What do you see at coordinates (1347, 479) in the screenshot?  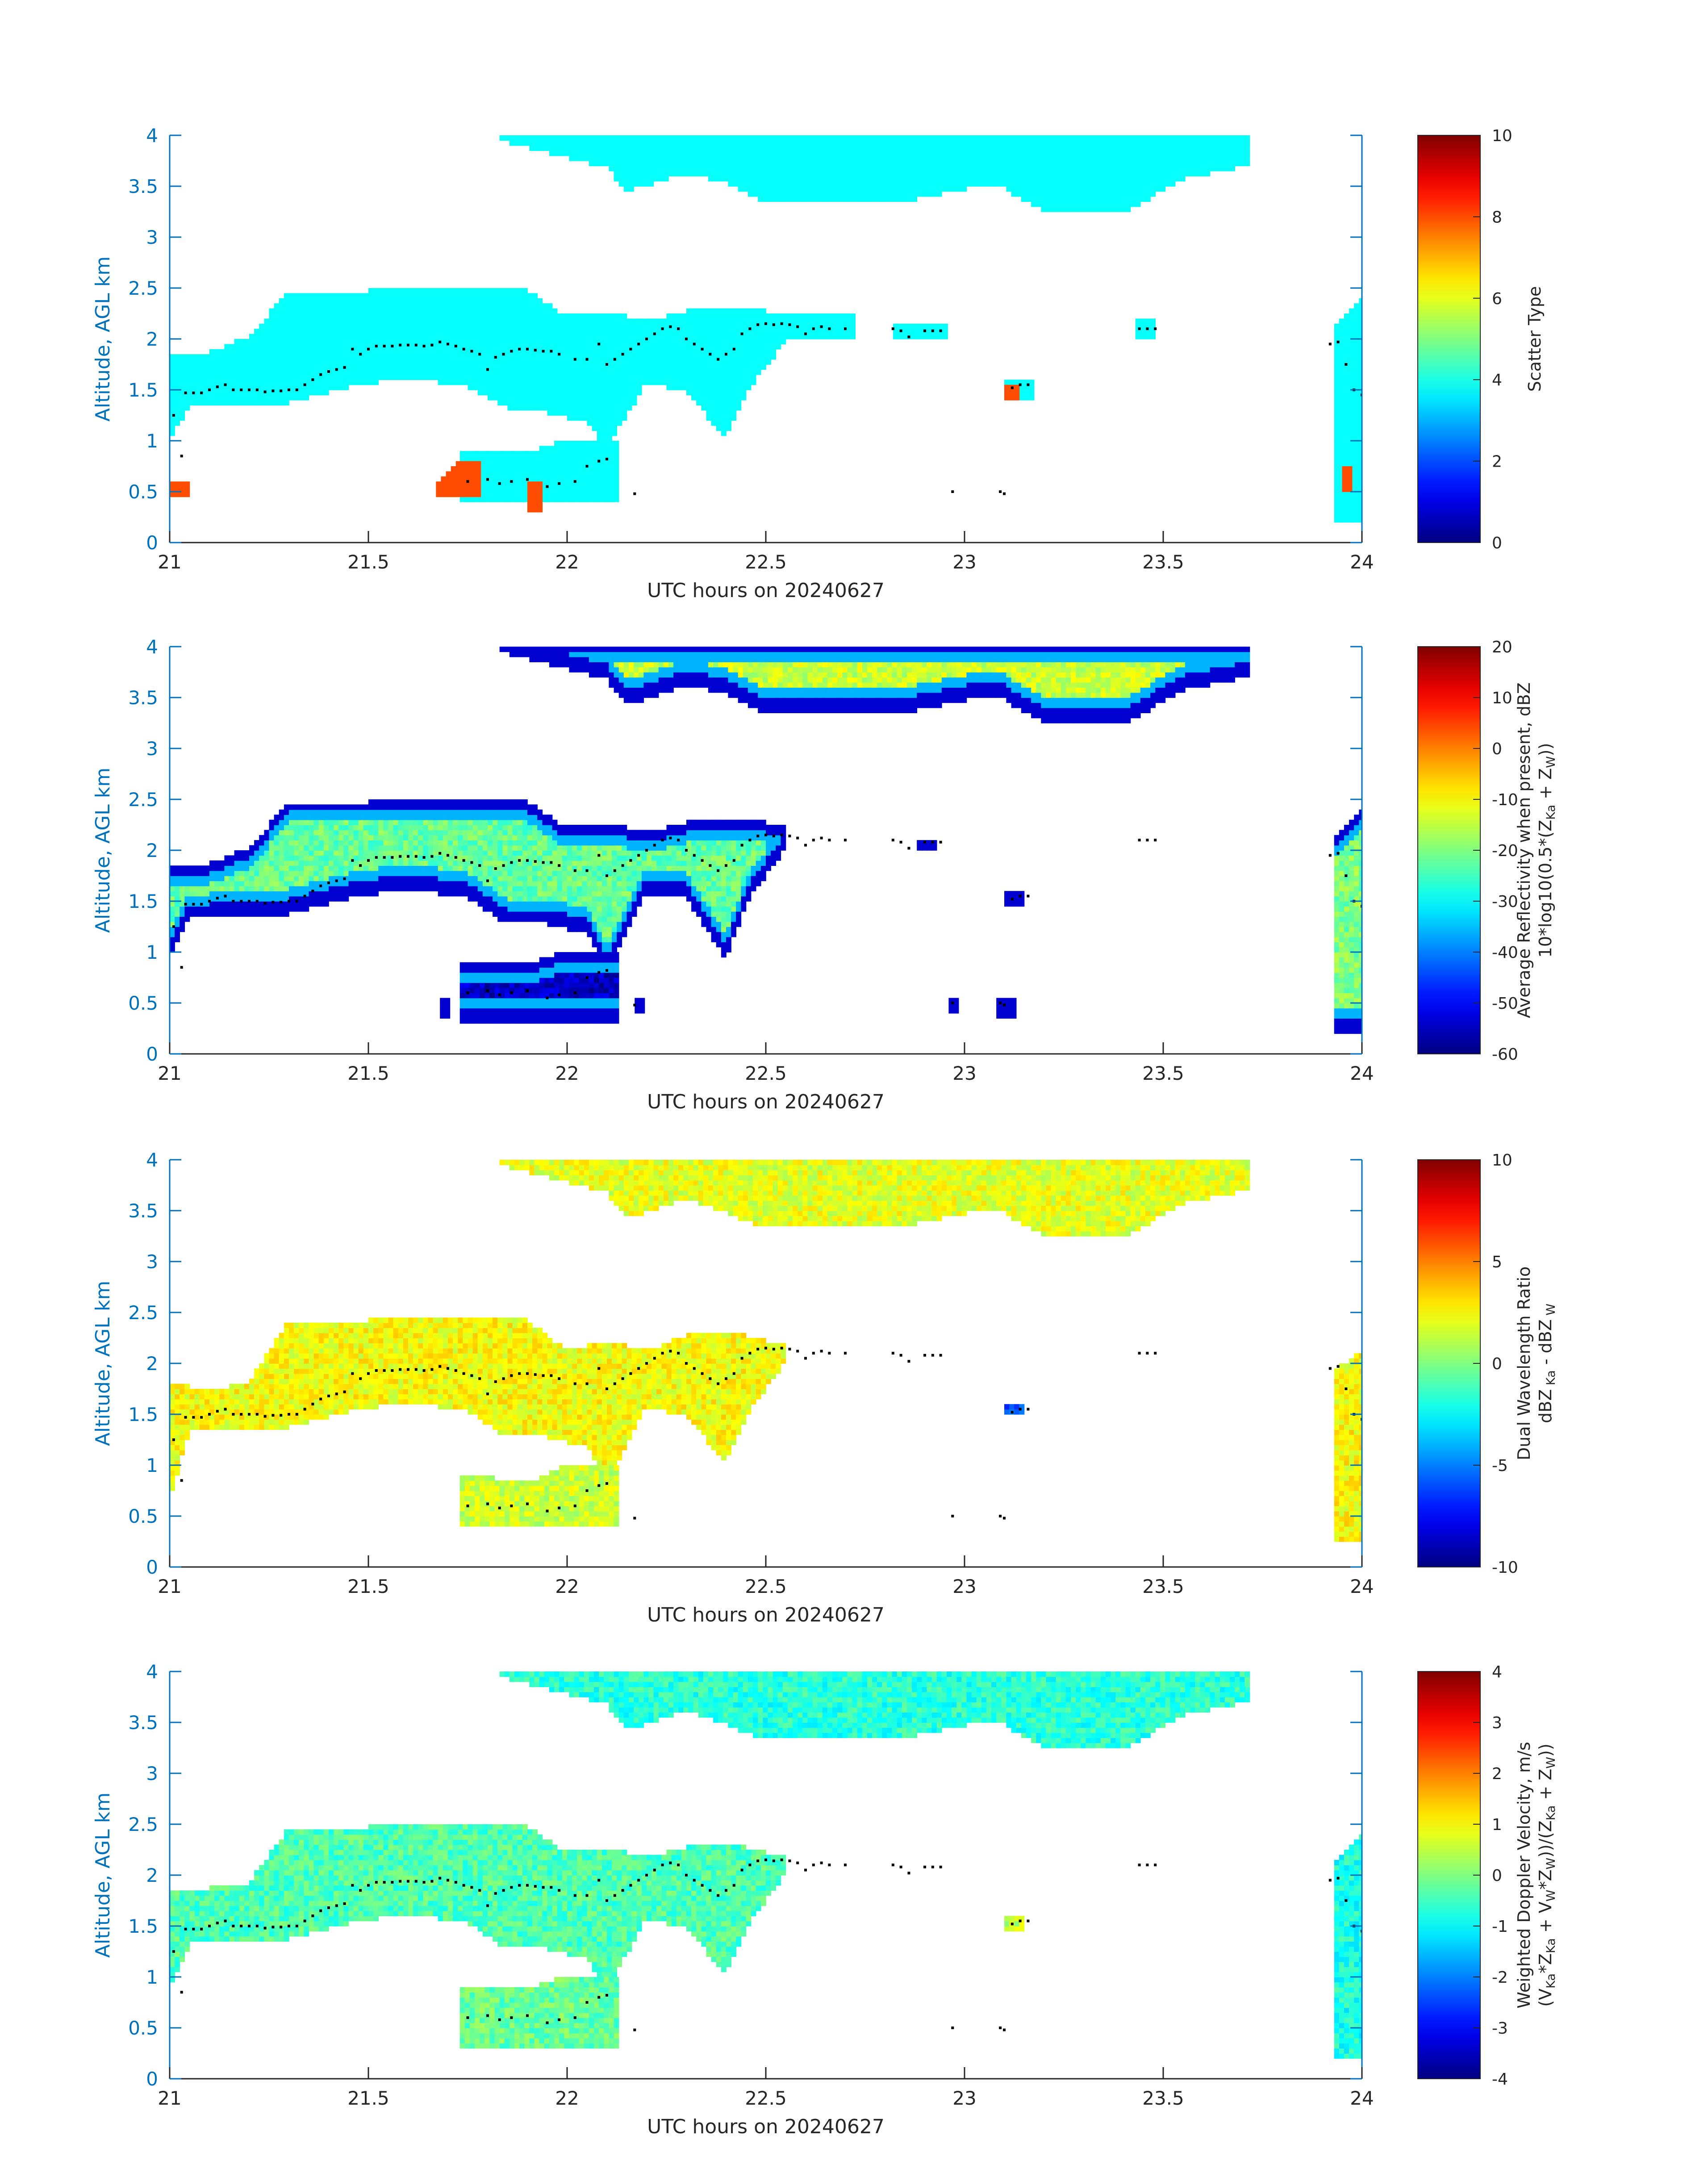 I see `echo-region` at bounding box center [1347, 479].